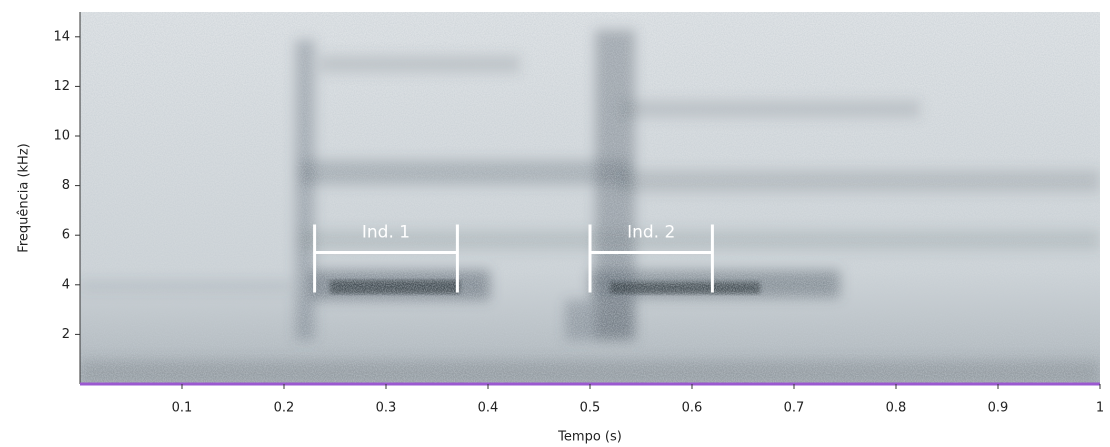 This screenshot has width=1110, height=447. What do you see at coordinates (651, 233) in the screenshot?
I see `annotation-label: Ind. 2` at bounding box center [651, 233].